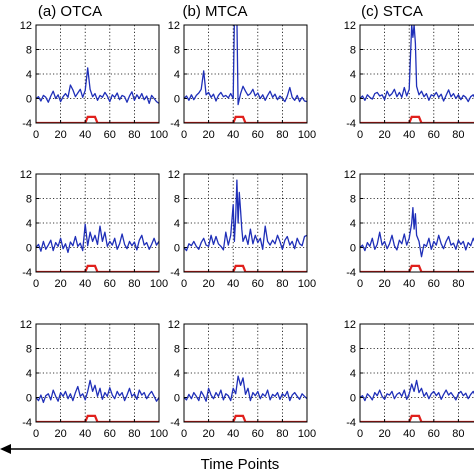  What do you see at coordinates (5, 449) in the screenshot?
I see `arrow-head` at bounding box center [5, 449].